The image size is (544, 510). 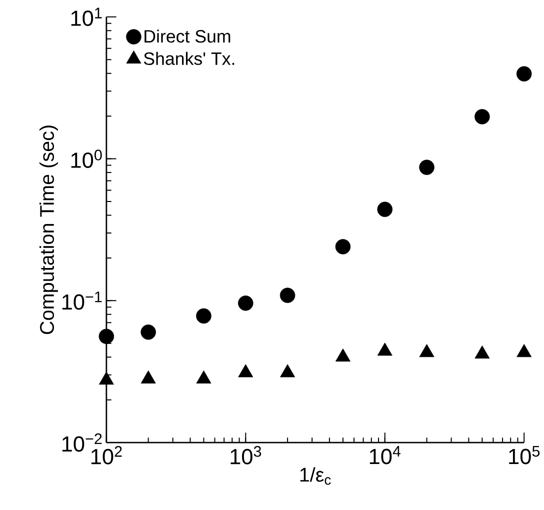 I want to click on x-tick-label: 10$^{4}$, so click(x=385, y=455).